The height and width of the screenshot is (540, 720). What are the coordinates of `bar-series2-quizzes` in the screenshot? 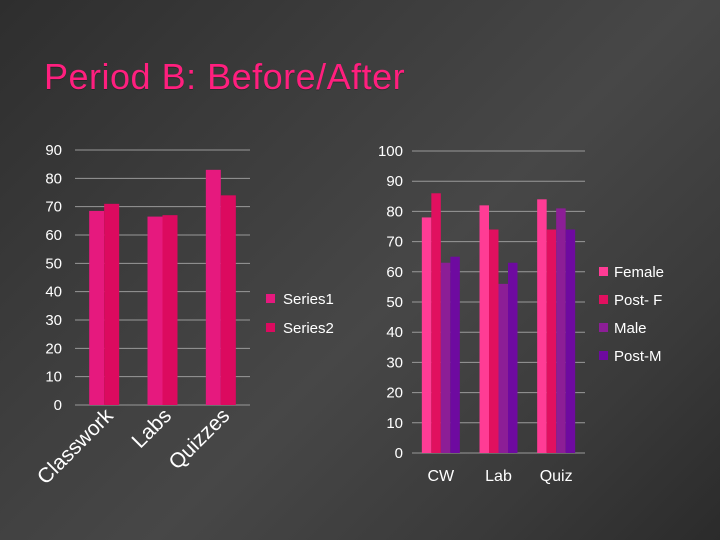 It's located at (228, 300).